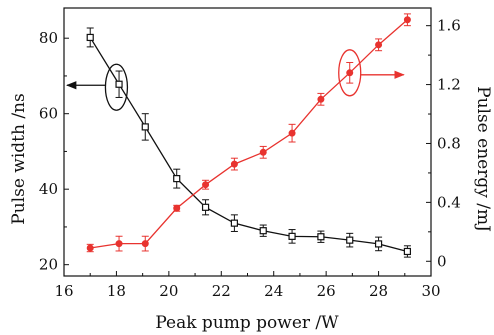 The image size is (494, 335). What do you see at coordinates (221, 291) in the screenshot?
I see `x-tick-label: 22` at bounding box center [221, 291].